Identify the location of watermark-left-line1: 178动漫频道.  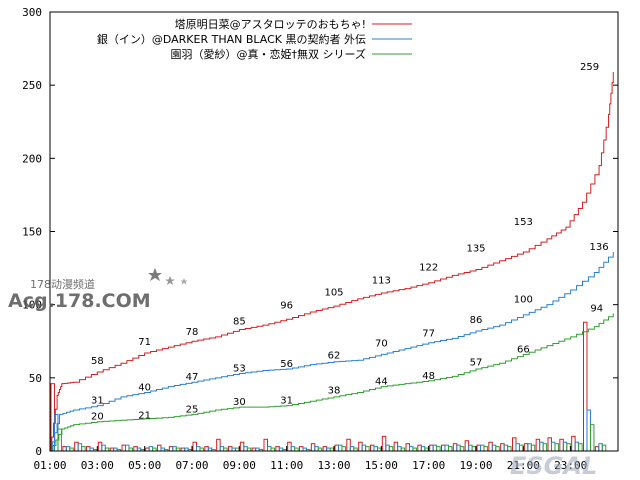
(62, 284).